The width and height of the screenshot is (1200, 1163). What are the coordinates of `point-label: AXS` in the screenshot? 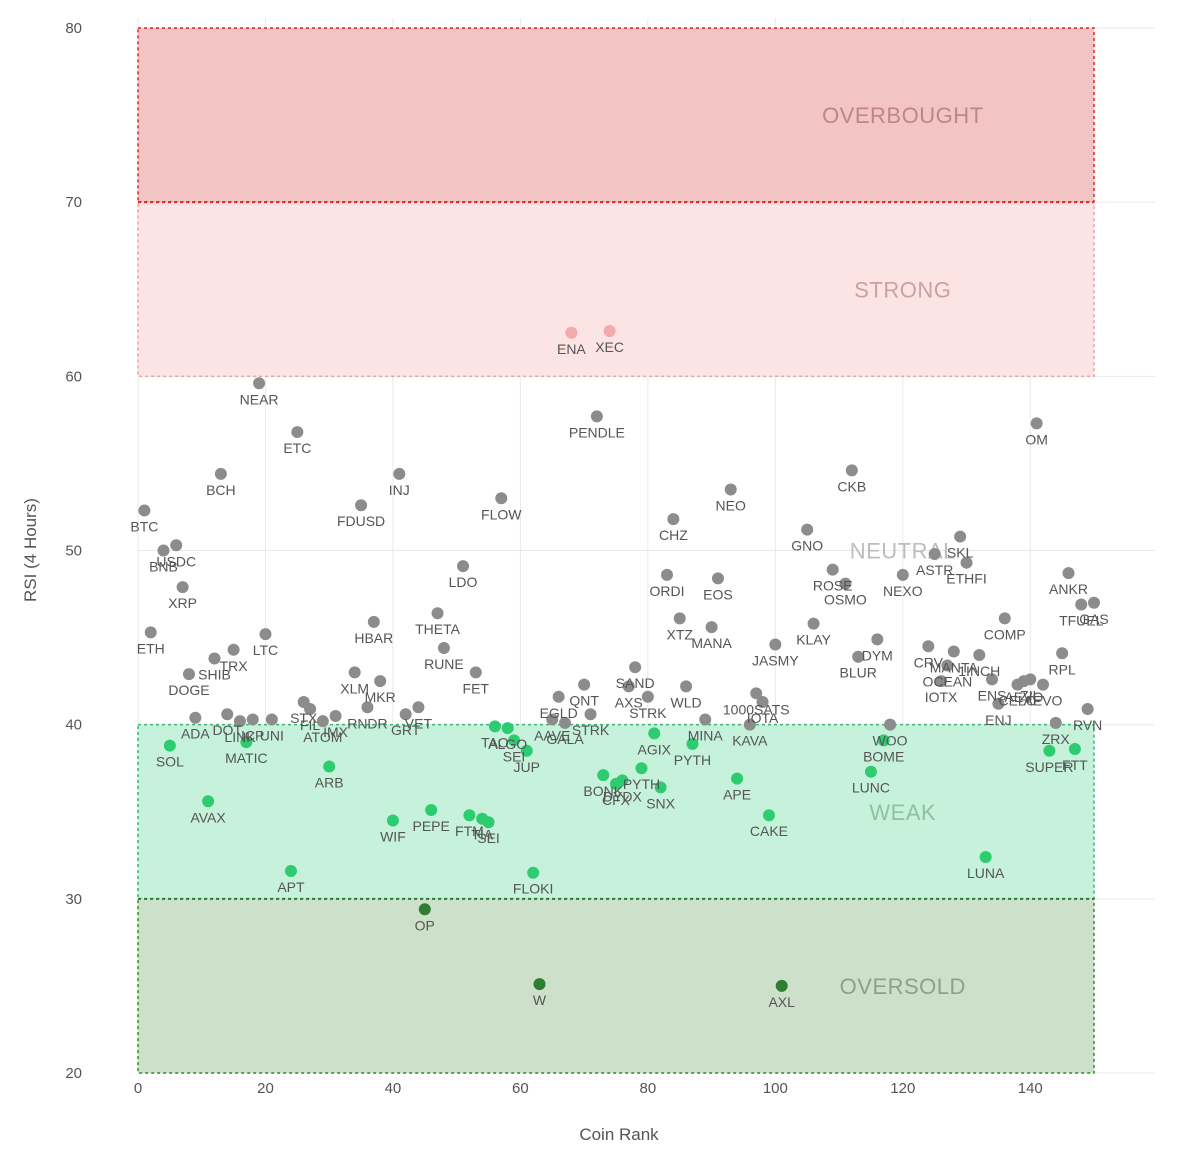 It's located at (629, 702).